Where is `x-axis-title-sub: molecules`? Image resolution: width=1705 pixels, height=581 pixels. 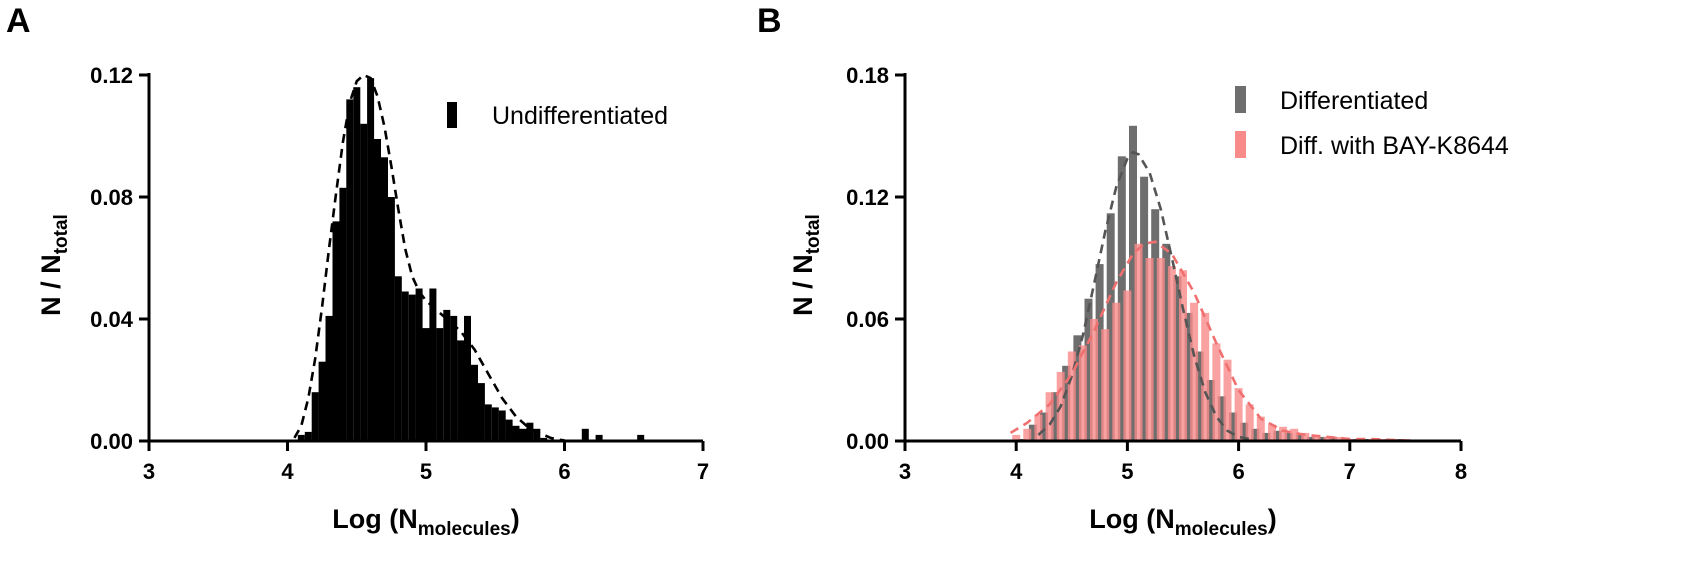
x-axis-title-sub: molecules is located at coordinates (1221, 529).